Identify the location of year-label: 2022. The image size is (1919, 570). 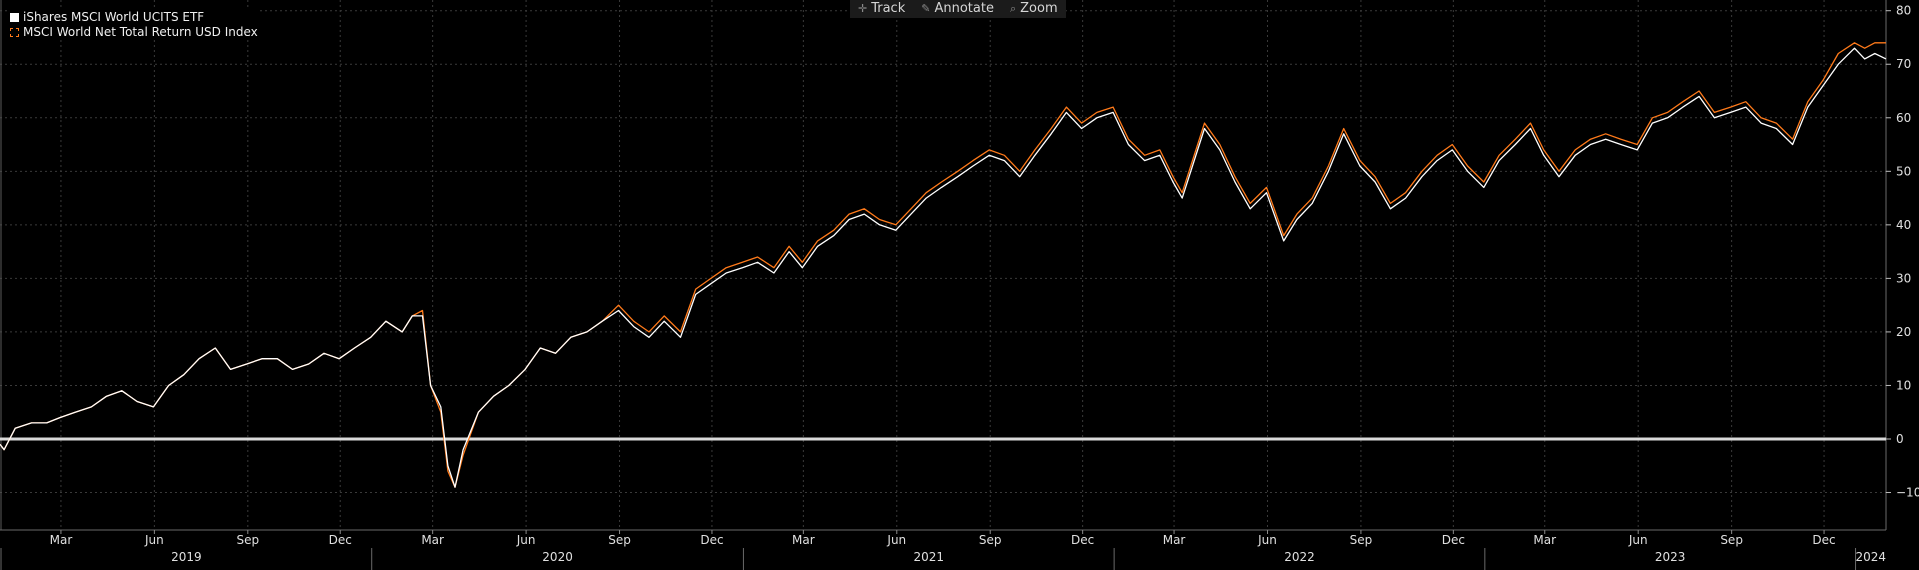
(1299, 557).